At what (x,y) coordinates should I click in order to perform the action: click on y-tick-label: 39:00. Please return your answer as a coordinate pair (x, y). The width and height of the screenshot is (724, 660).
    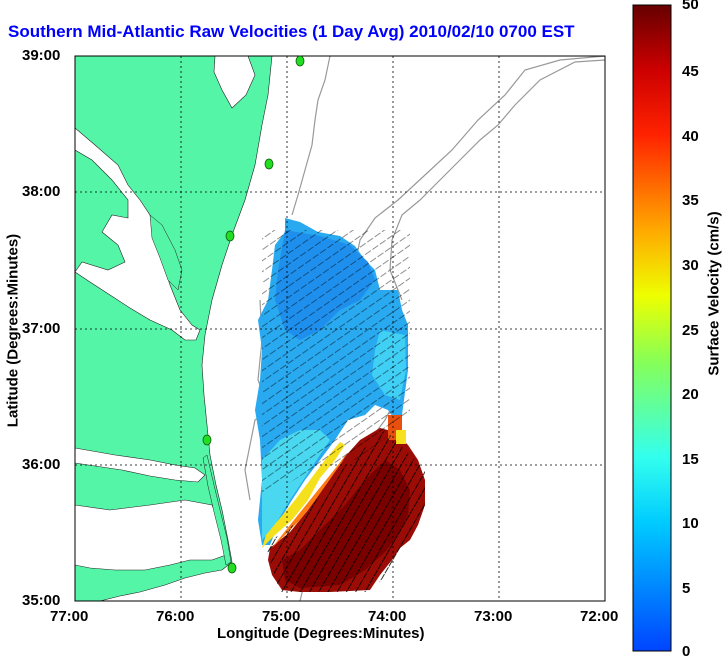
    Looking at the image, I should click on (41, 55).